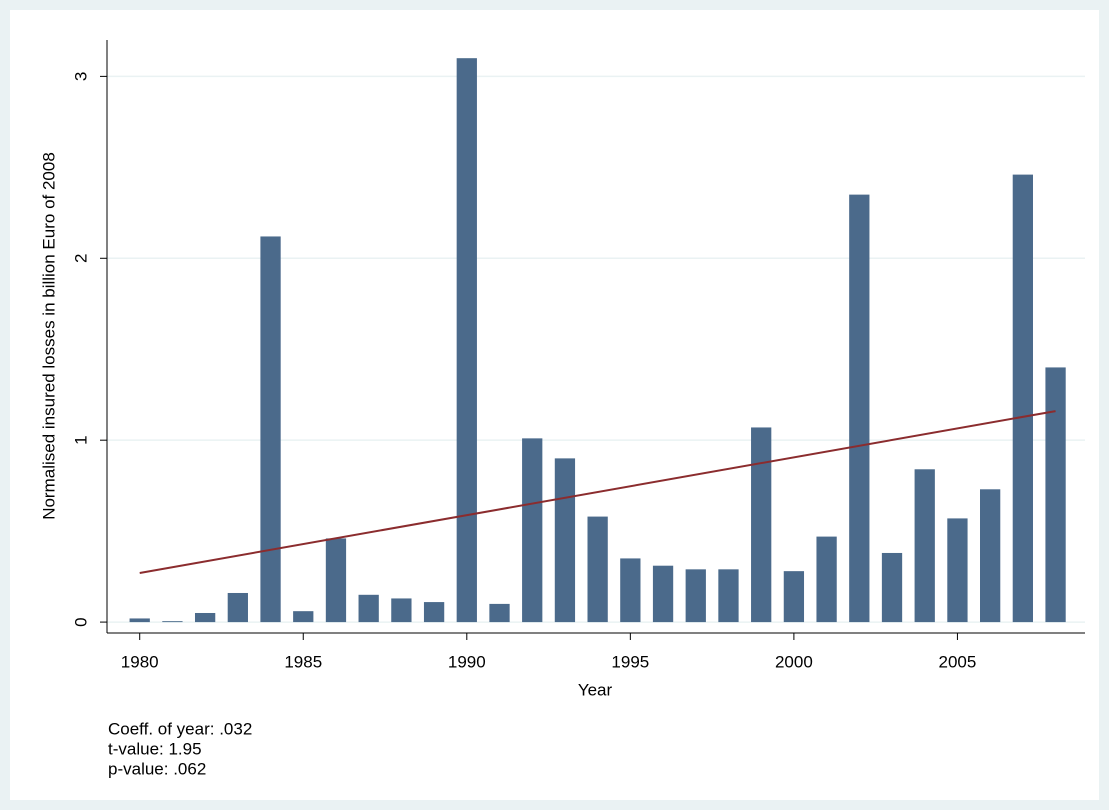 The image size is (1109, 810). Describe the element at coordinates (794, 661) in the screenshot. I see `x-tick-label: 2000` at that location.